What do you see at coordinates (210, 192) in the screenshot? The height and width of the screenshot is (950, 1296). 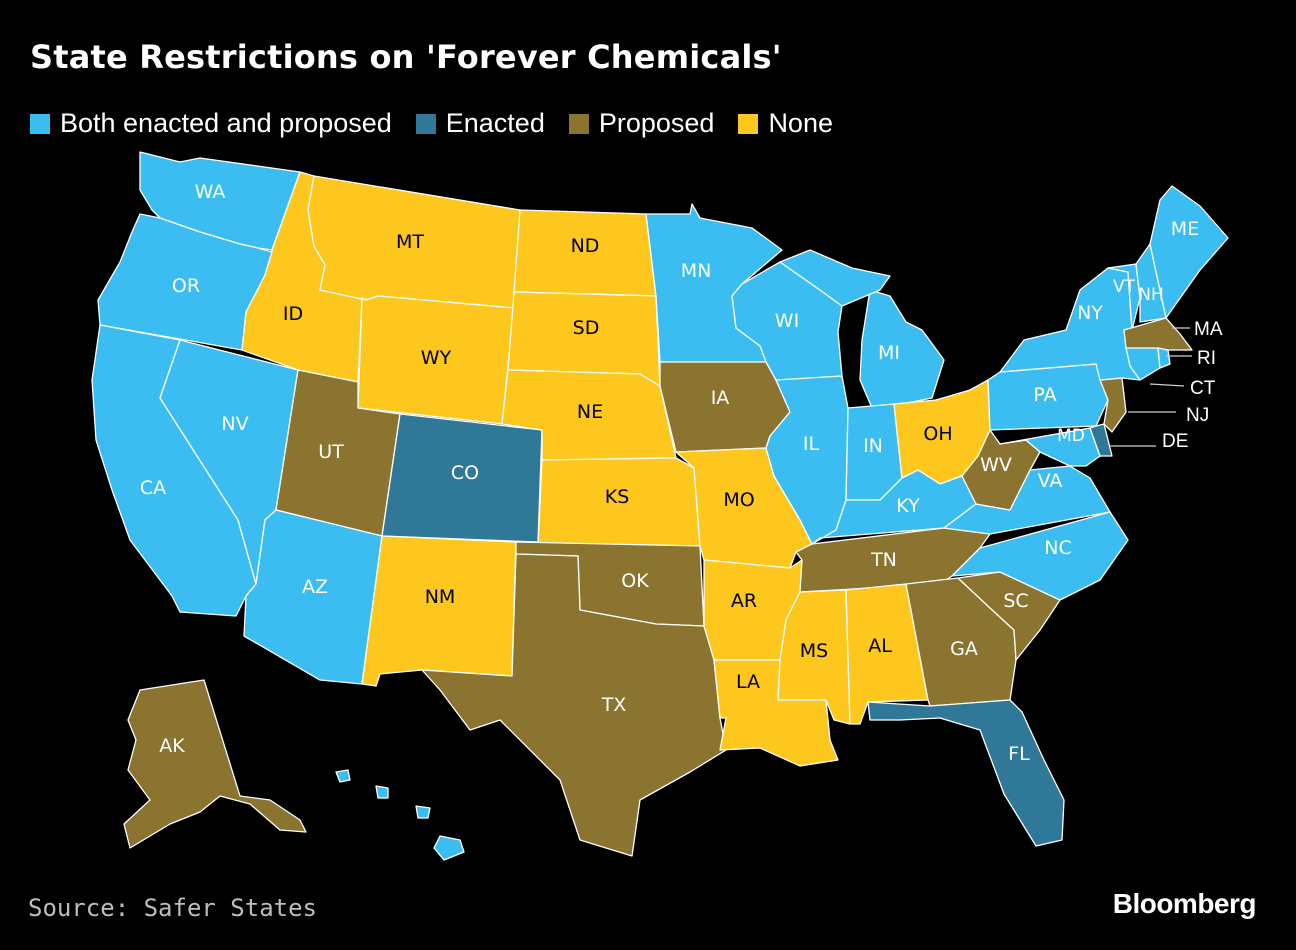 I see `label-WA: WA` at bounding box center [210, 192].